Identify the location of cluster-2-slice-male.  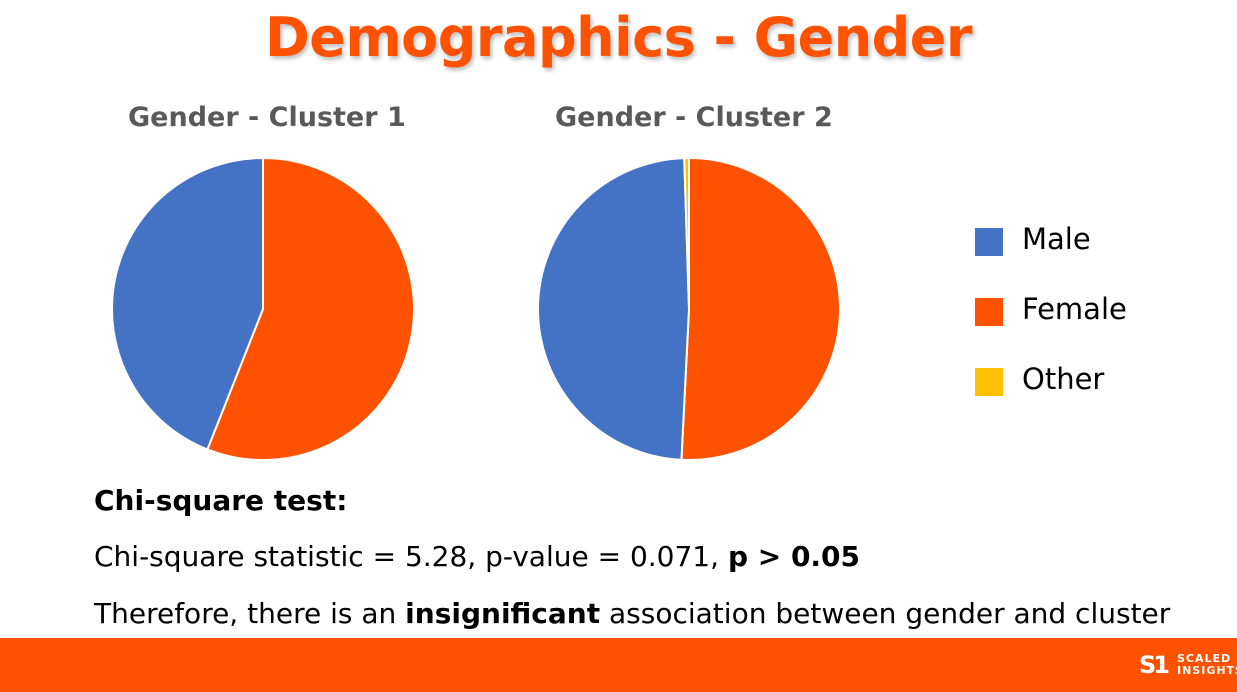
(614, 309).